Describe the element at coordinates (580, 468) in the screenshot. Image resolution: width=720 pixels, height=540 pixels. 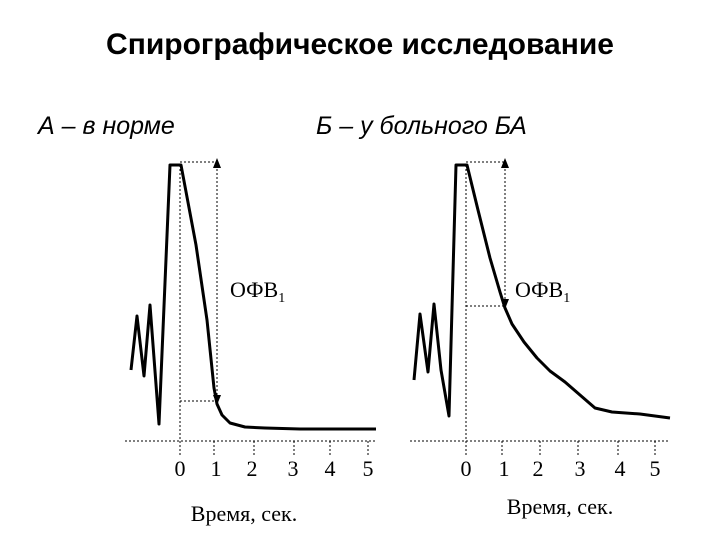
I see `panel-b-tick-label-3: 3` at that location.